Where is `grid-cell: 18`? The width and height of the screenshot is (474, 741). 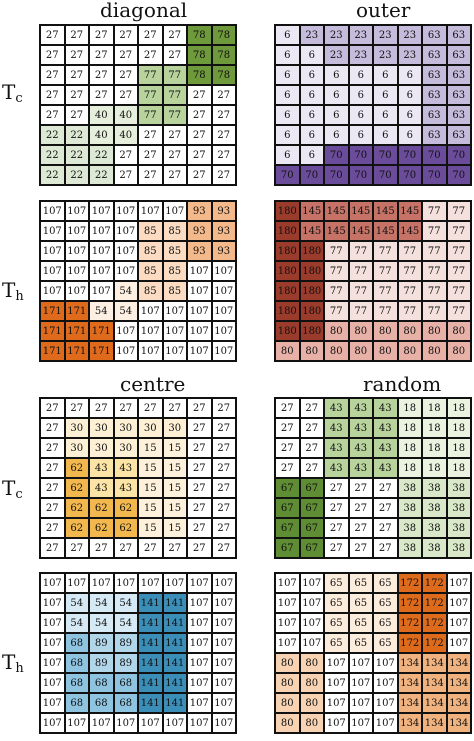 grid-cell: 18 is located at coordinates (434, 468).